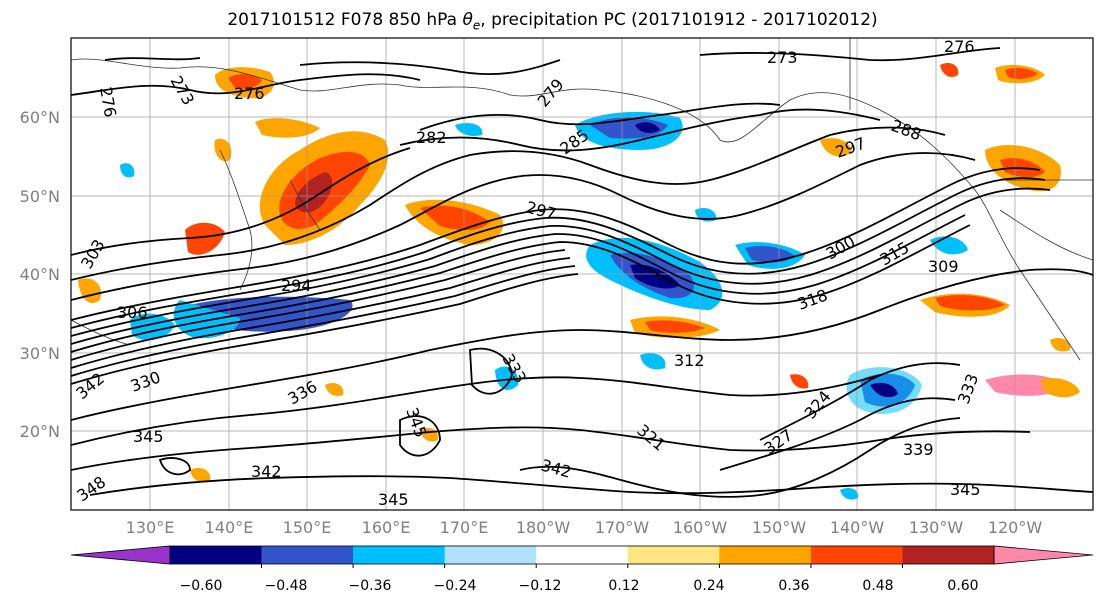 This screenshot has width=1105, height=603. Describe the element at coordinates (40, 117) in the screenshot. I see `lat-label: 60°N` at that location.